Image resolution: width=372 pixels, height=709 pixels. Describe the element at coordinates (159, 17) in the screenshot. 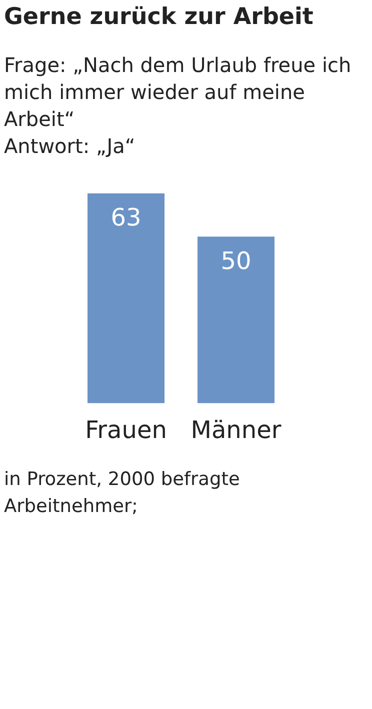

I see `chart-title: Gerne zurück zur Arbeit` at that location.